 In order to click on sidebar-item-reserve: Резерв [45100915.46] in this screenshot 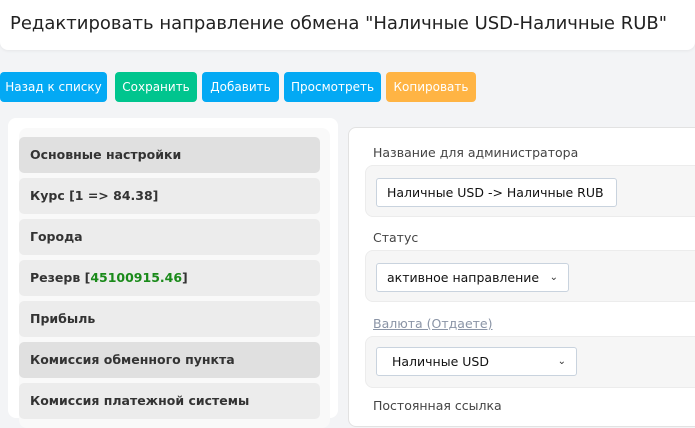, I will do `click(169, 278)`.